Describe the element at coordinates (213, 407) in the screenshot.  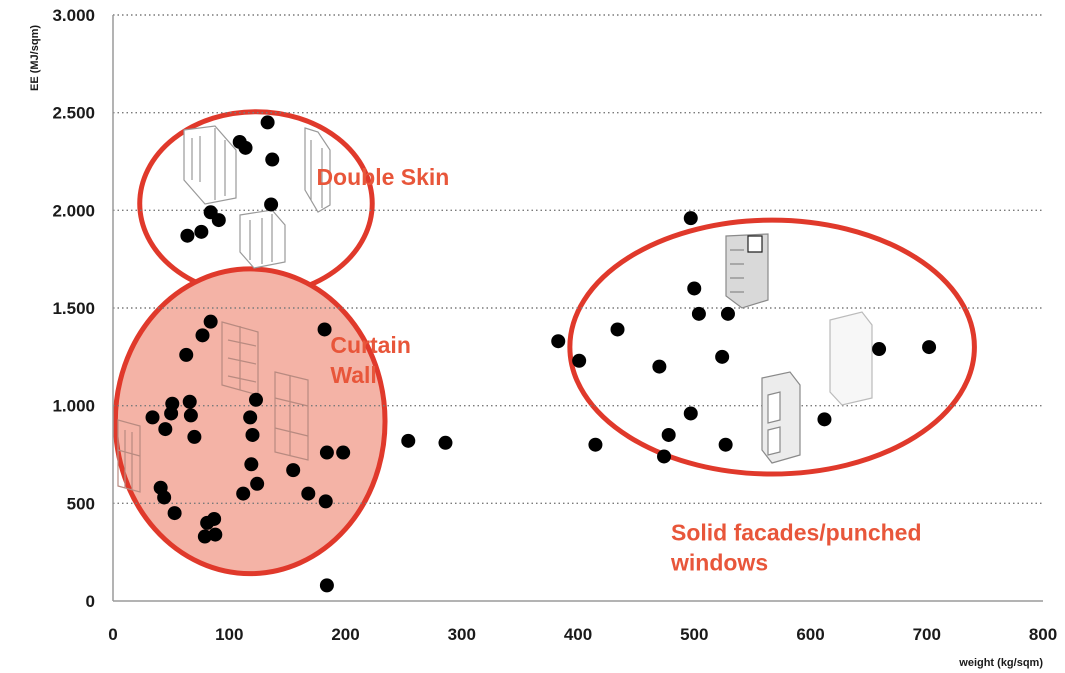
I see `curtain-wall-illustration` at that location.